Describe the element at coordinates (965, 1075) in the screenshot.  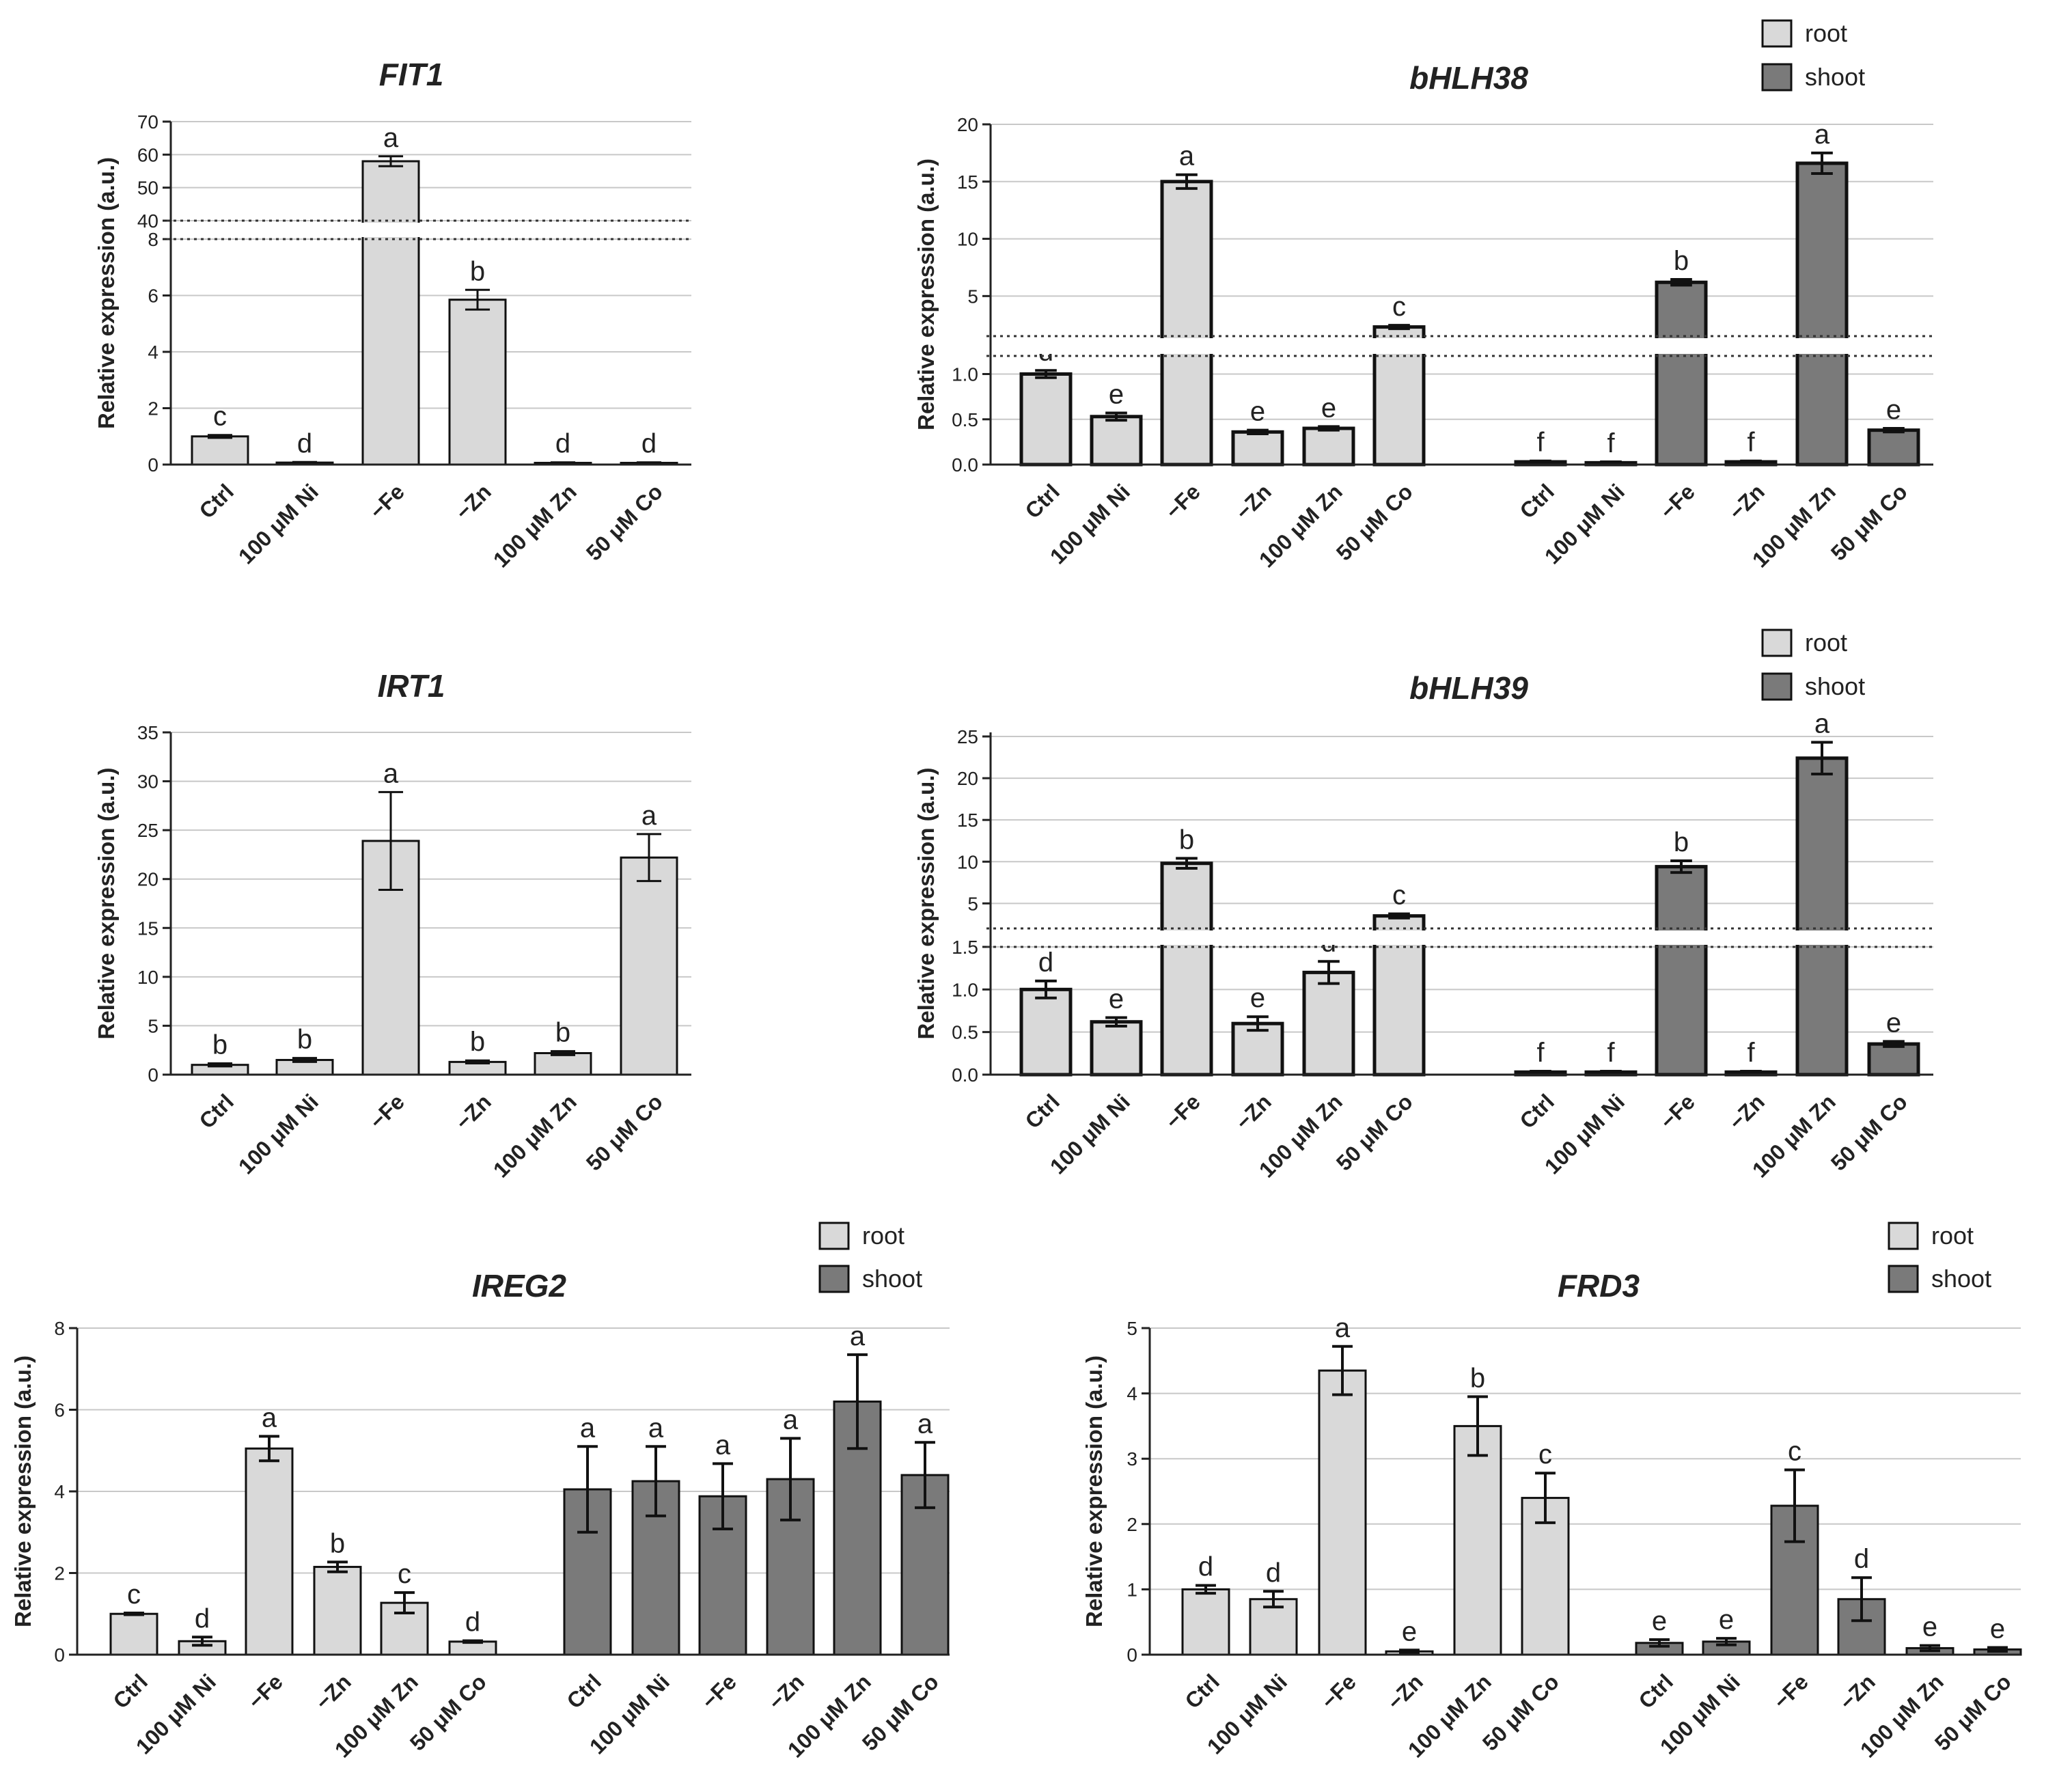
I see `y-tick-label: 0.0` at that location.